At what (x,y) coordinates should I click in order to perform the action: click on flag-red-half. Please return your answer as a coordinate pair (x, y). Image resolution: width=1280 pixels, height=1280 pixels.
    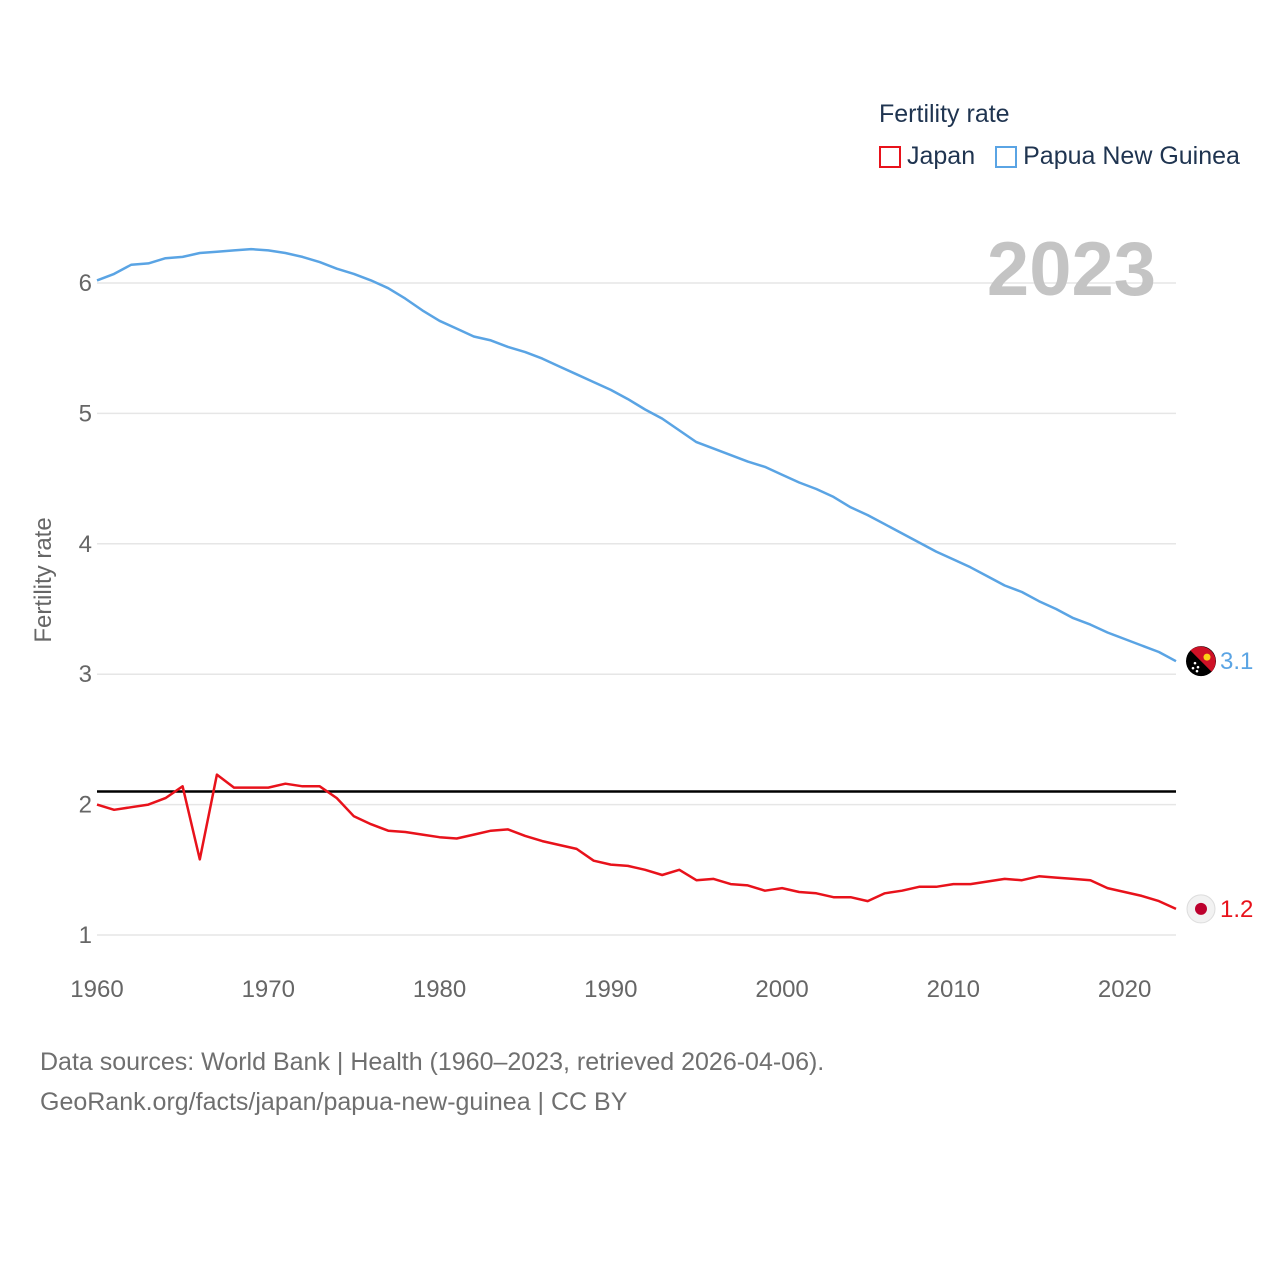
    Looking at the image, I should click on (1203, 659).